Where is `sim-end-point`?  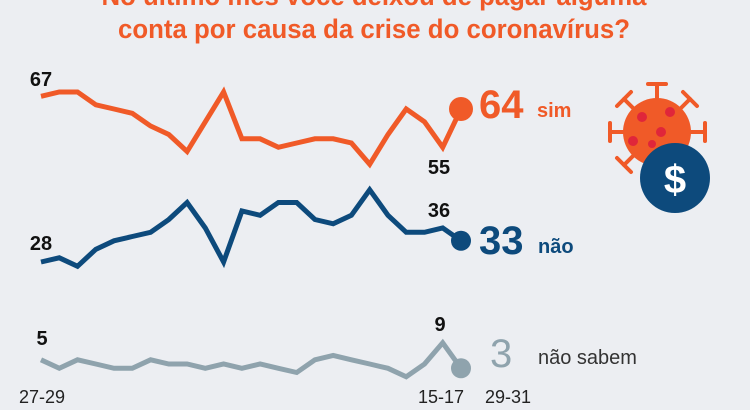 sim-end-point is located at coordinates (461, 109).